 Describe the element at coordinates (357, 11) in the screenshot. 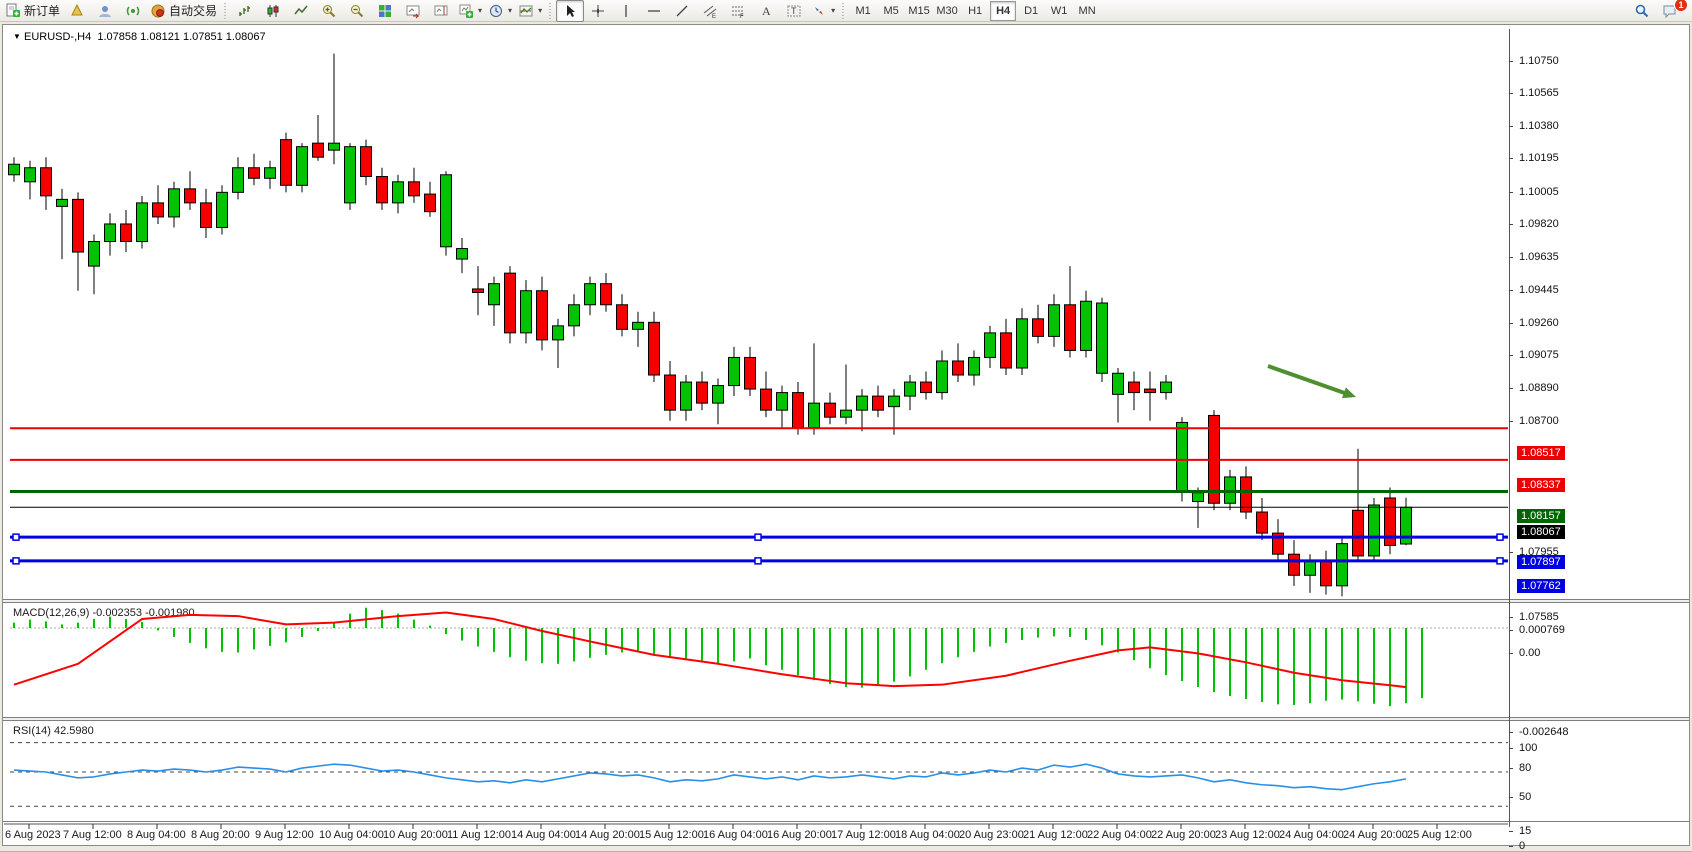

I see `zoom-out-button` at that location.